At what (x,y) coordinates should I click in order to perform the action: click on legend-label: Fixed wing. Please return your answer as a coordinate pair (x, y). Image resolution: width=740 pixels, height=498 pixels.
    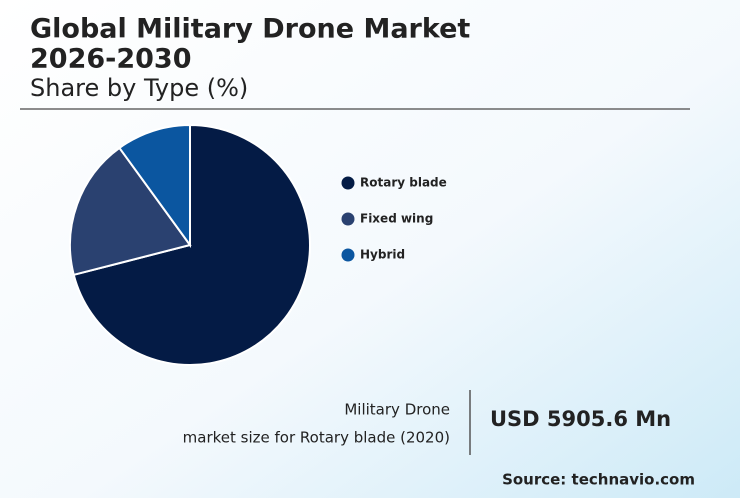
    Looking at the image, I should click on (396, 219).